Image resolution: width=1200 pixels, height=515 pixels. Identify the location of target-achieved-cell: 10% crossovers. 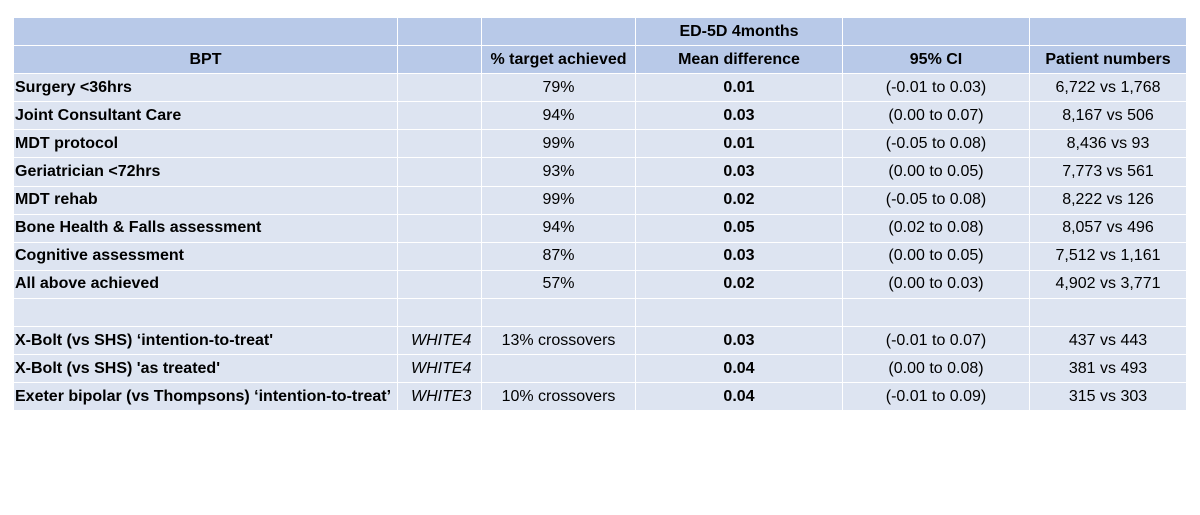
(559, 397).